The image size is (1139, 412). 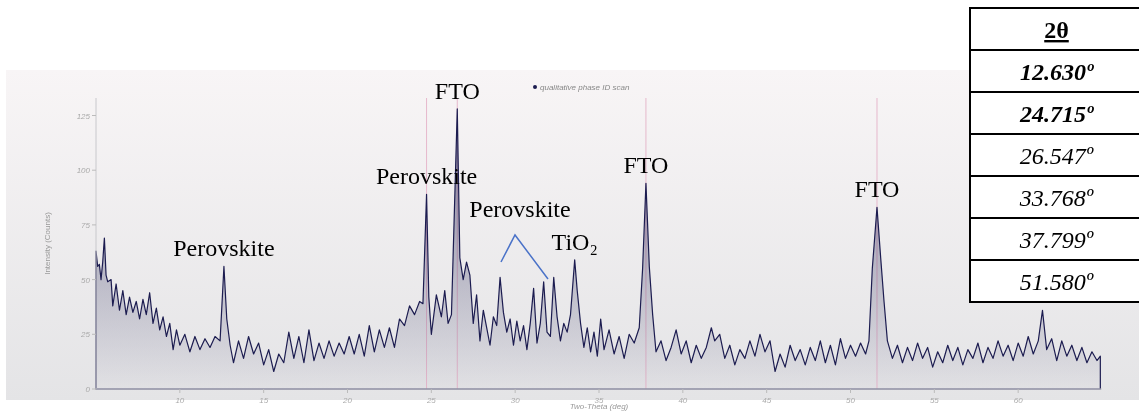 I want to click on x-tick-label: 35, so click(x=599, y=400).